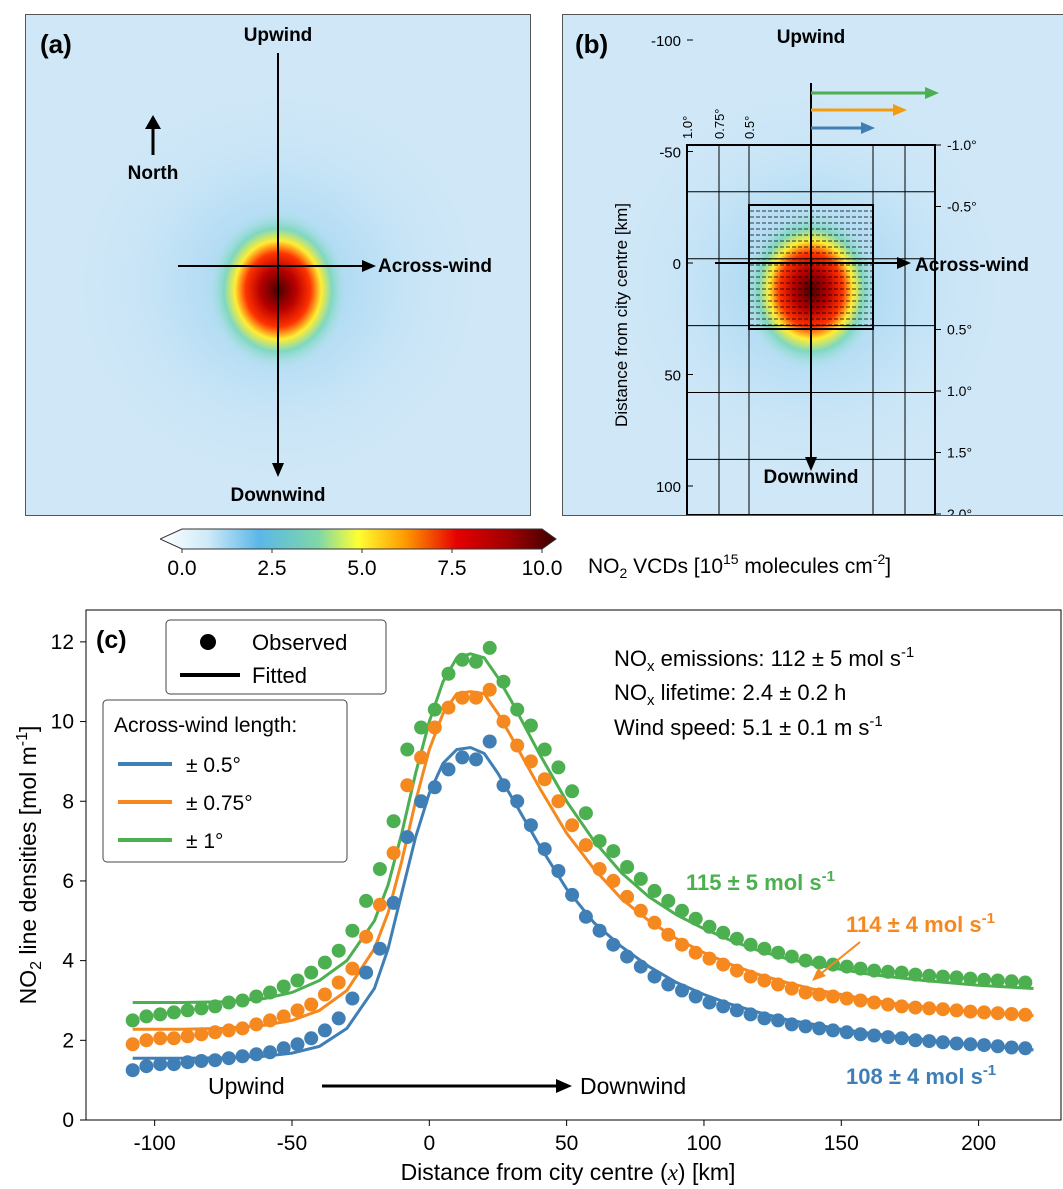 The width and height of the screenshot is (1063, 1189). Describe the element at coordinates (68, 1040) in the screenshot. I see `y-tick-label: 2` at that location.